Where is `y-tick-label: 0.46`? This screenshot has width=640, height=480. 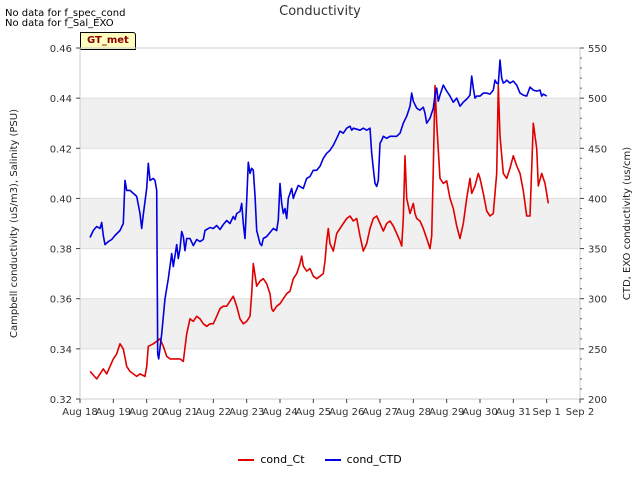
y-tick-label: 0.46 is located at coordinates (61, 49).